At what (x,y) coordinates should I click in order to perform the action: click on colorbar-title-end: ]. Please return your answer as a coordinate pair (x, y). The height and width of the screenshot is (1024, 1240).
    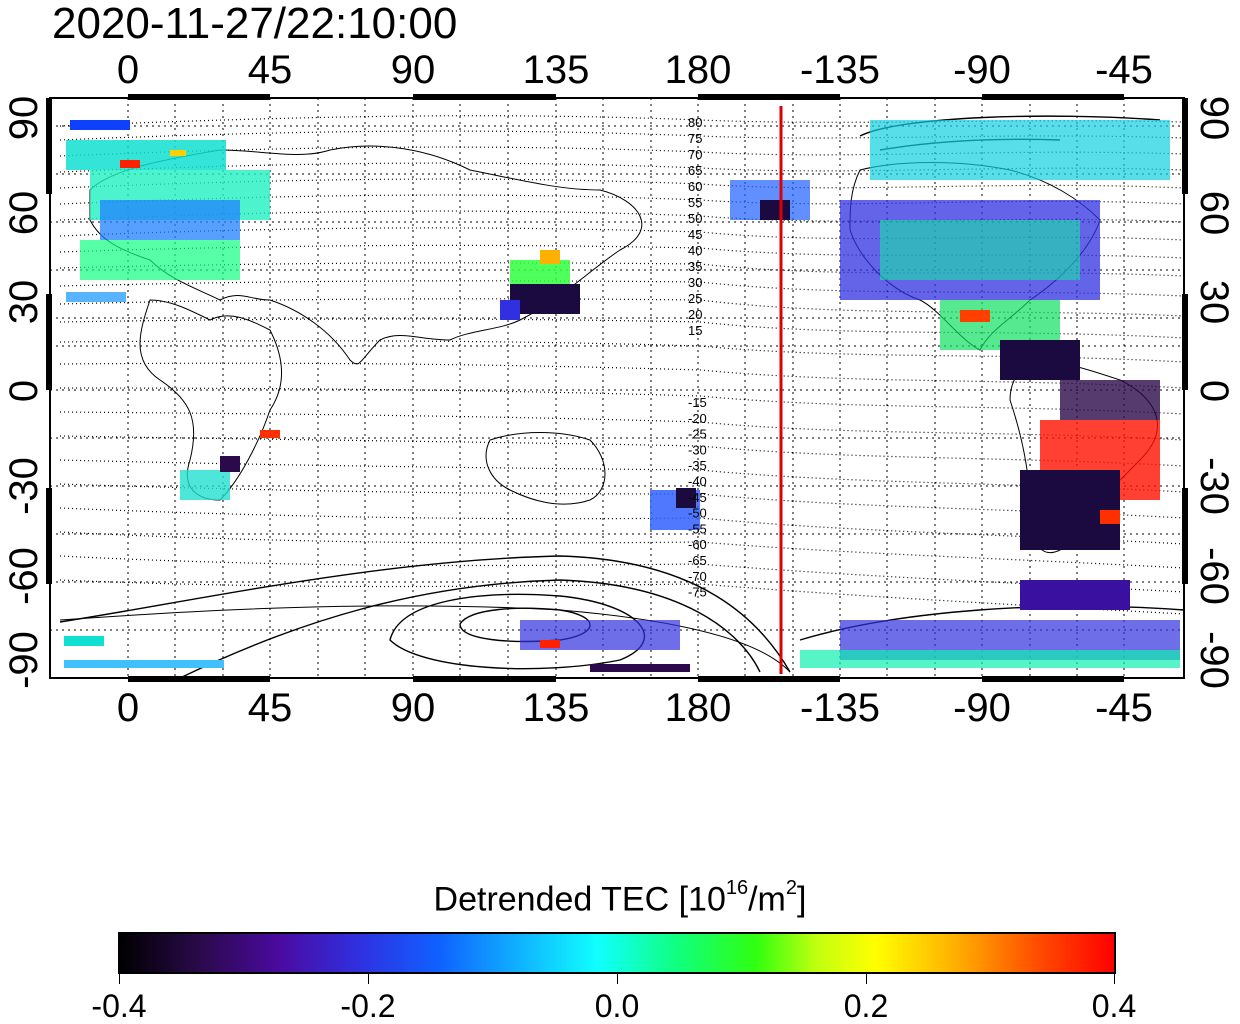
    Looking at the image, I should click on (802, 899).